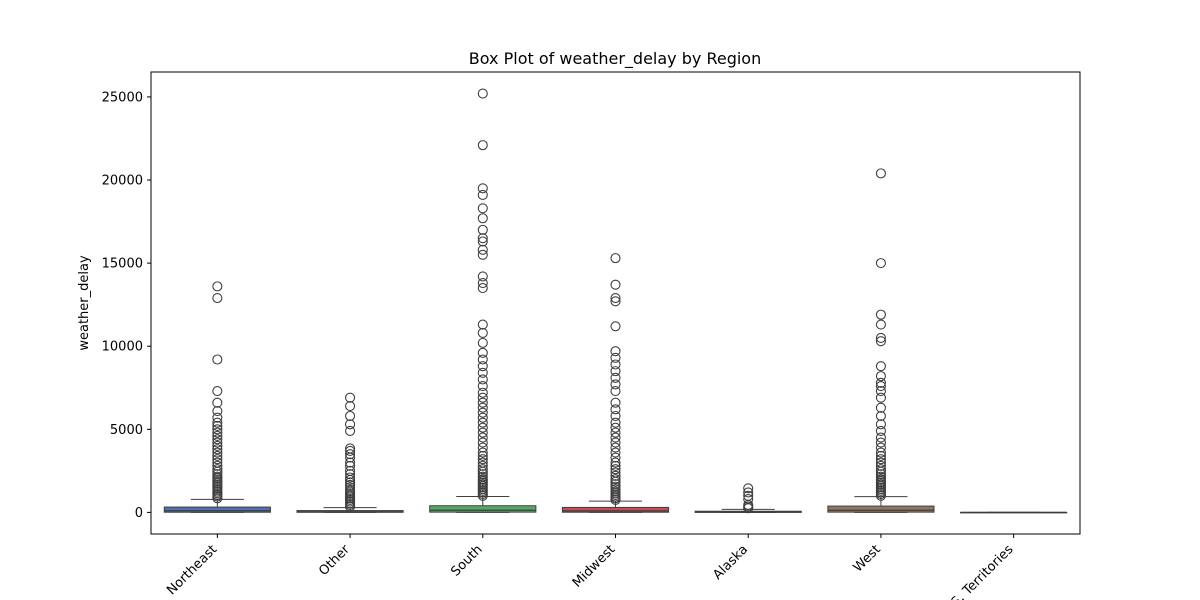 The width and height of the screenshot is (1200, 600). What do you see at coordinates (867, 558) in the screenshot?
I see `x-tick-label: West` at bounding box center [867, 558].